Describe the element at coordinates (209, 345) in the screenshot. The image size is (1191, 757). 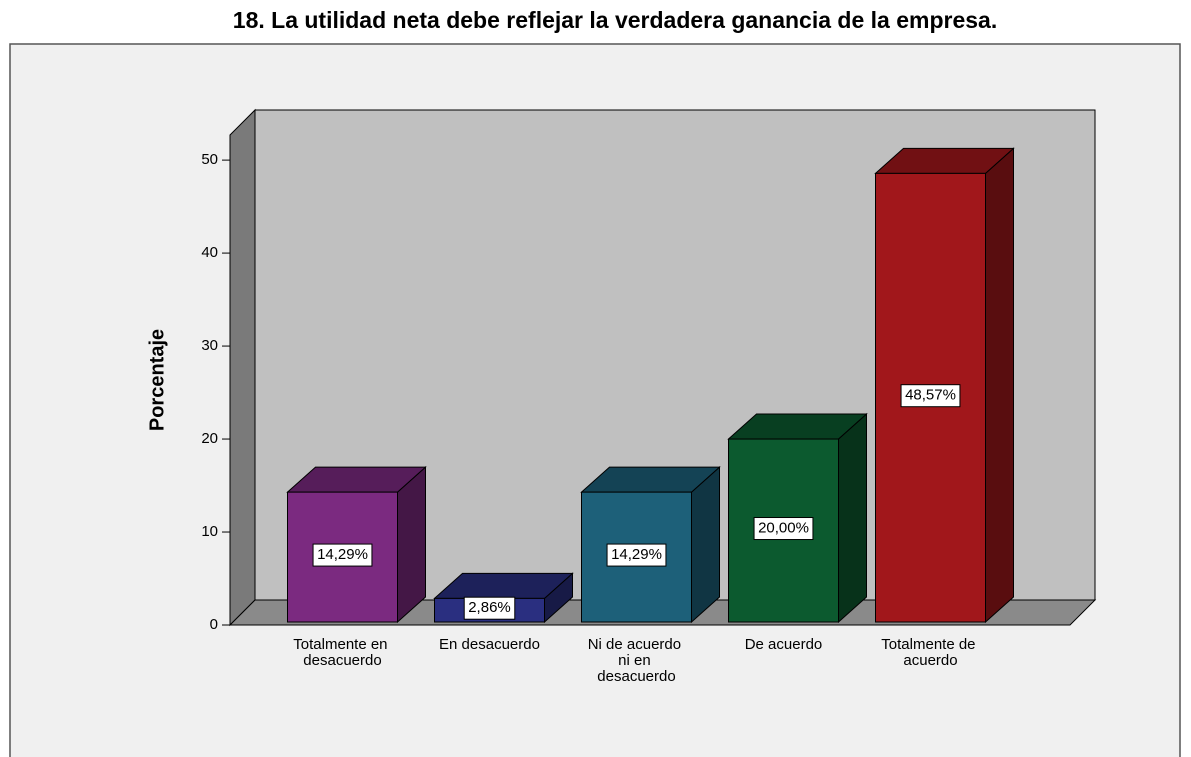
I see `y-tick-label: 30` at that location.